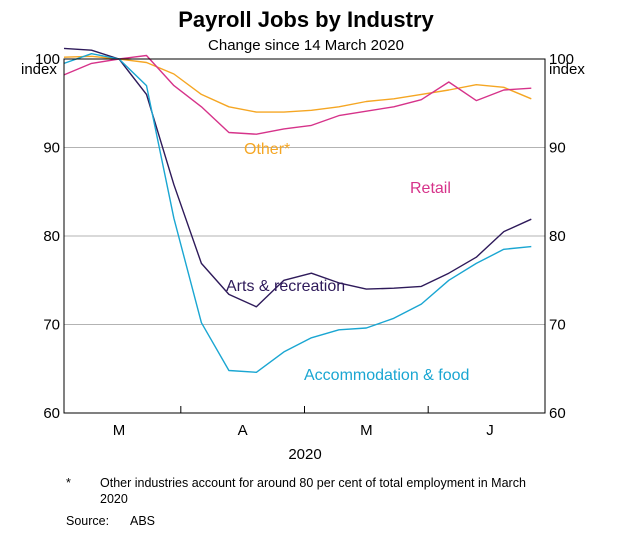  I want to click on y-tick-label-left: 70, so click(51, 325).